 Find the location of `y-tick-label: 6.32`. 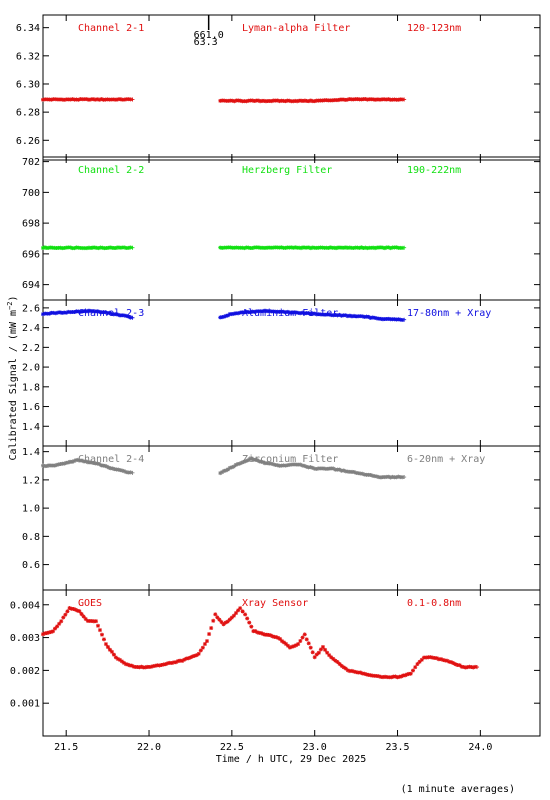

y-tick-label: 6.32 is located at coordinates (28, 56).